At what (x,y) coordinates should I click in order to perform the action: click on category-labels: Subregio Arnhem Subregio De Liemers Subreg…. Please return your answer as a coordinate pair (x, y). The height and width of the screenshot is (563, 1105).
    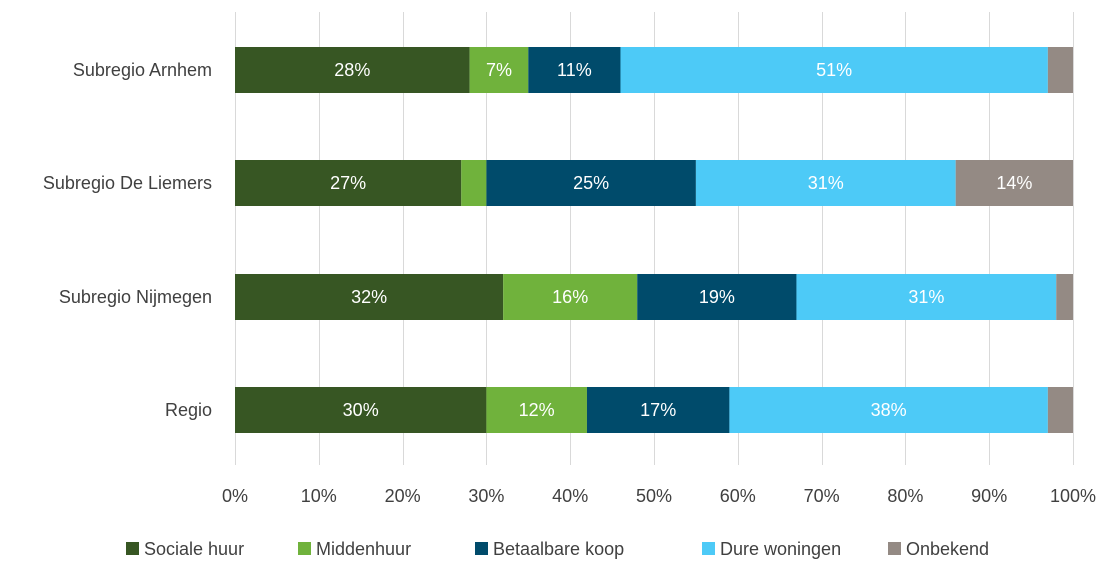
    Looking at the image, I should click on (127, 240).